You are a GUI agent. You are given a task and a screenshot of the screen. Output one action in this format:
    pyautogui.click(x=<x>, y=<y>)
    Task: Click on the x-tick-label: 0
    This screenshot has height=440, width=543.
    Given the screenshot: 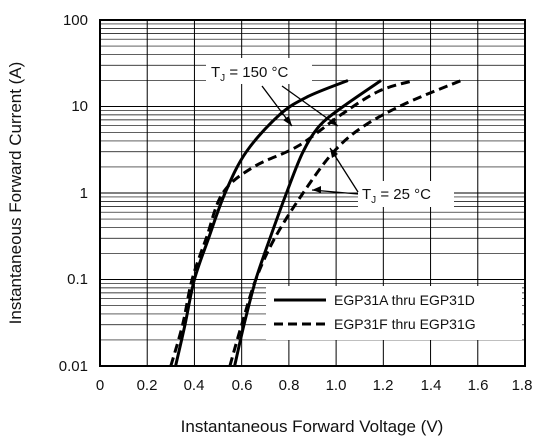 What is the action you would take?
    pyautogui.click(x=100, y=385)
    